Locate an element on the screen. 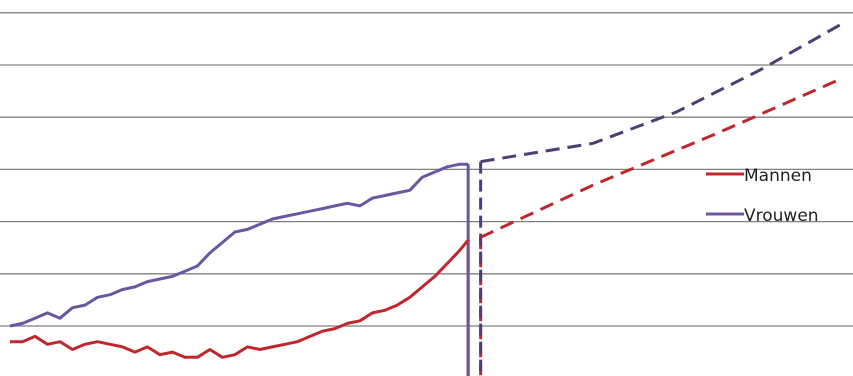 Image resolution: width=853 pixels, height=376 pixels. legend: Mannen Vrouwen is located at coordinates (762, 196).